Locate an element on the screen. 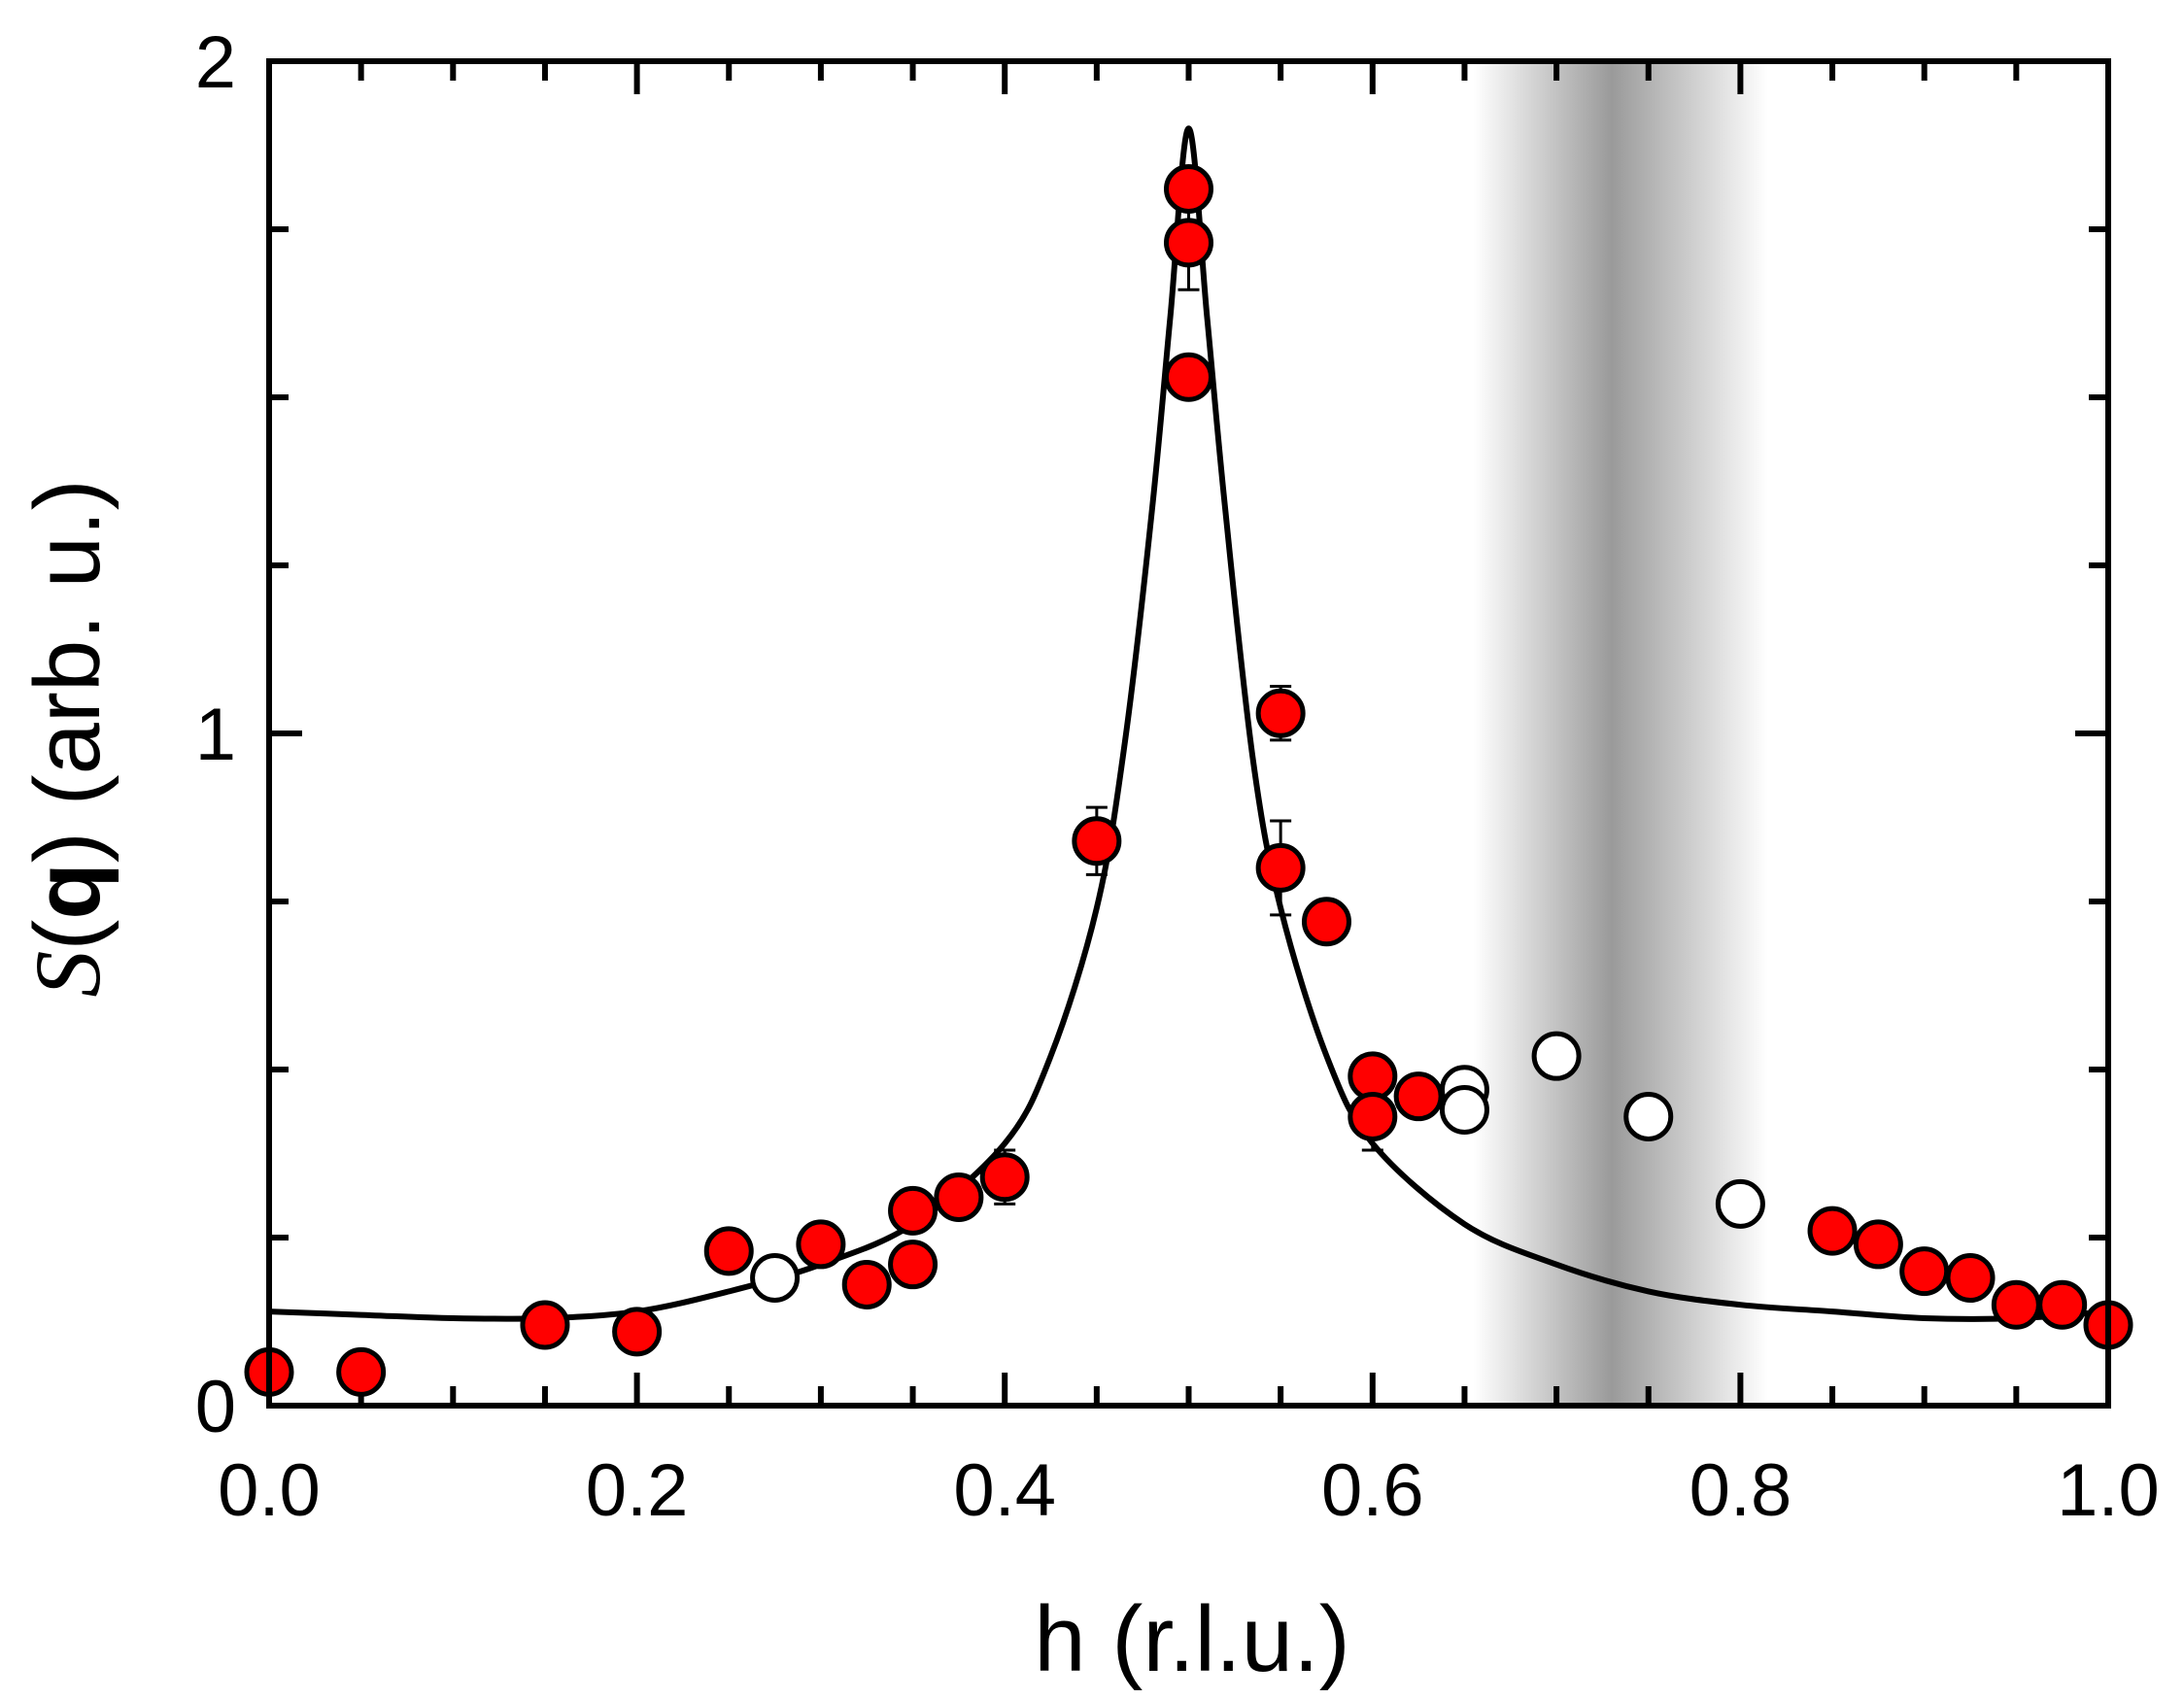 This screenshot has width=2184, height=1699. y-axis-units: (arb. u.) is located at coordinates (67, 655).